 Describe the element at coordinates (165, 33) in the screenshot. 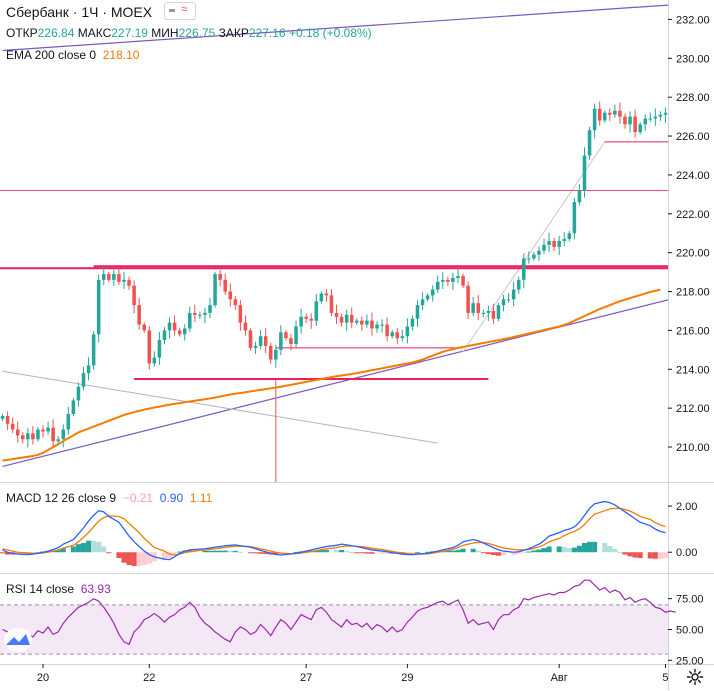

I see `low-label: МИН` at that location.